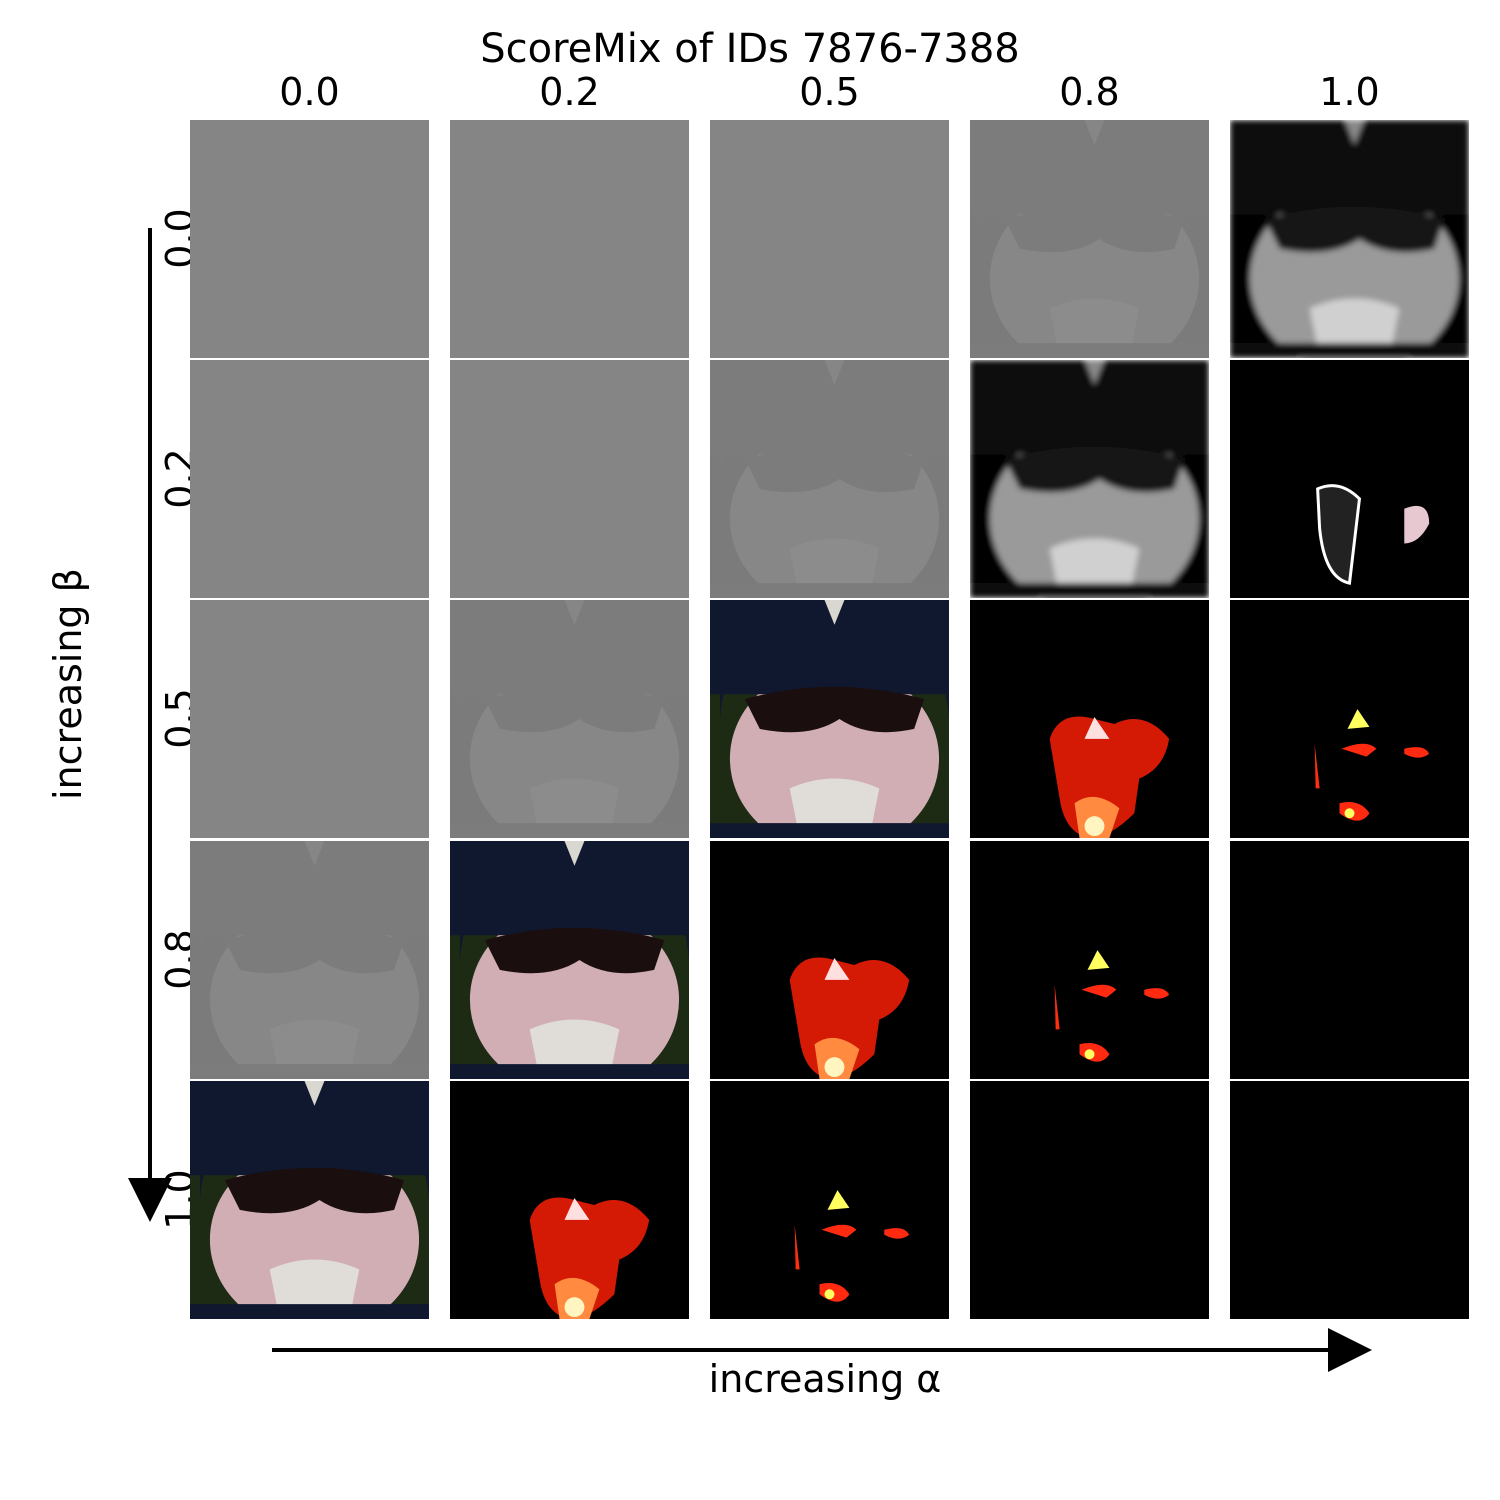  What do you see at coordinates (150, 725) in the screenshot?
I see `beta-arrow` at bounding box center [150, 725].